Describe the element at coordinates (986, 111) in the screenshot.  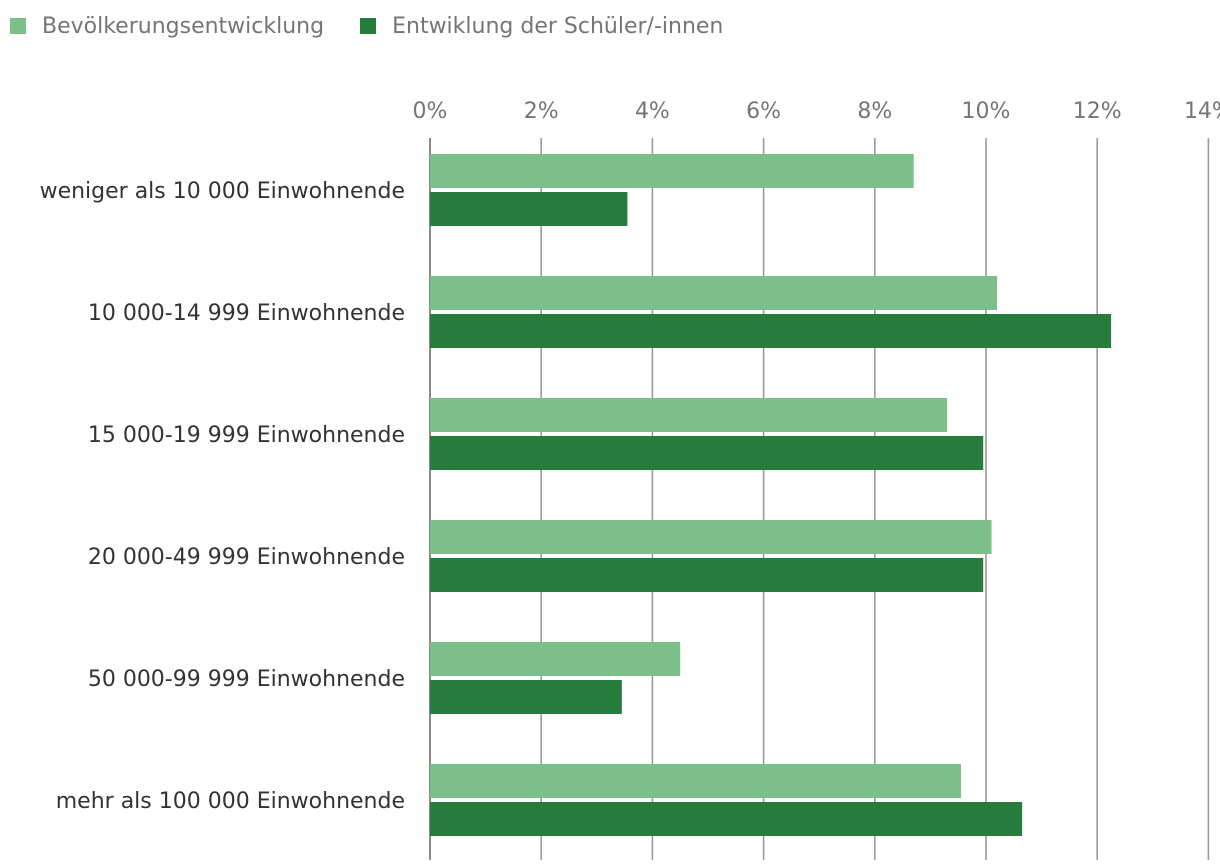
I see `x-tick-label: 10%` at that location.